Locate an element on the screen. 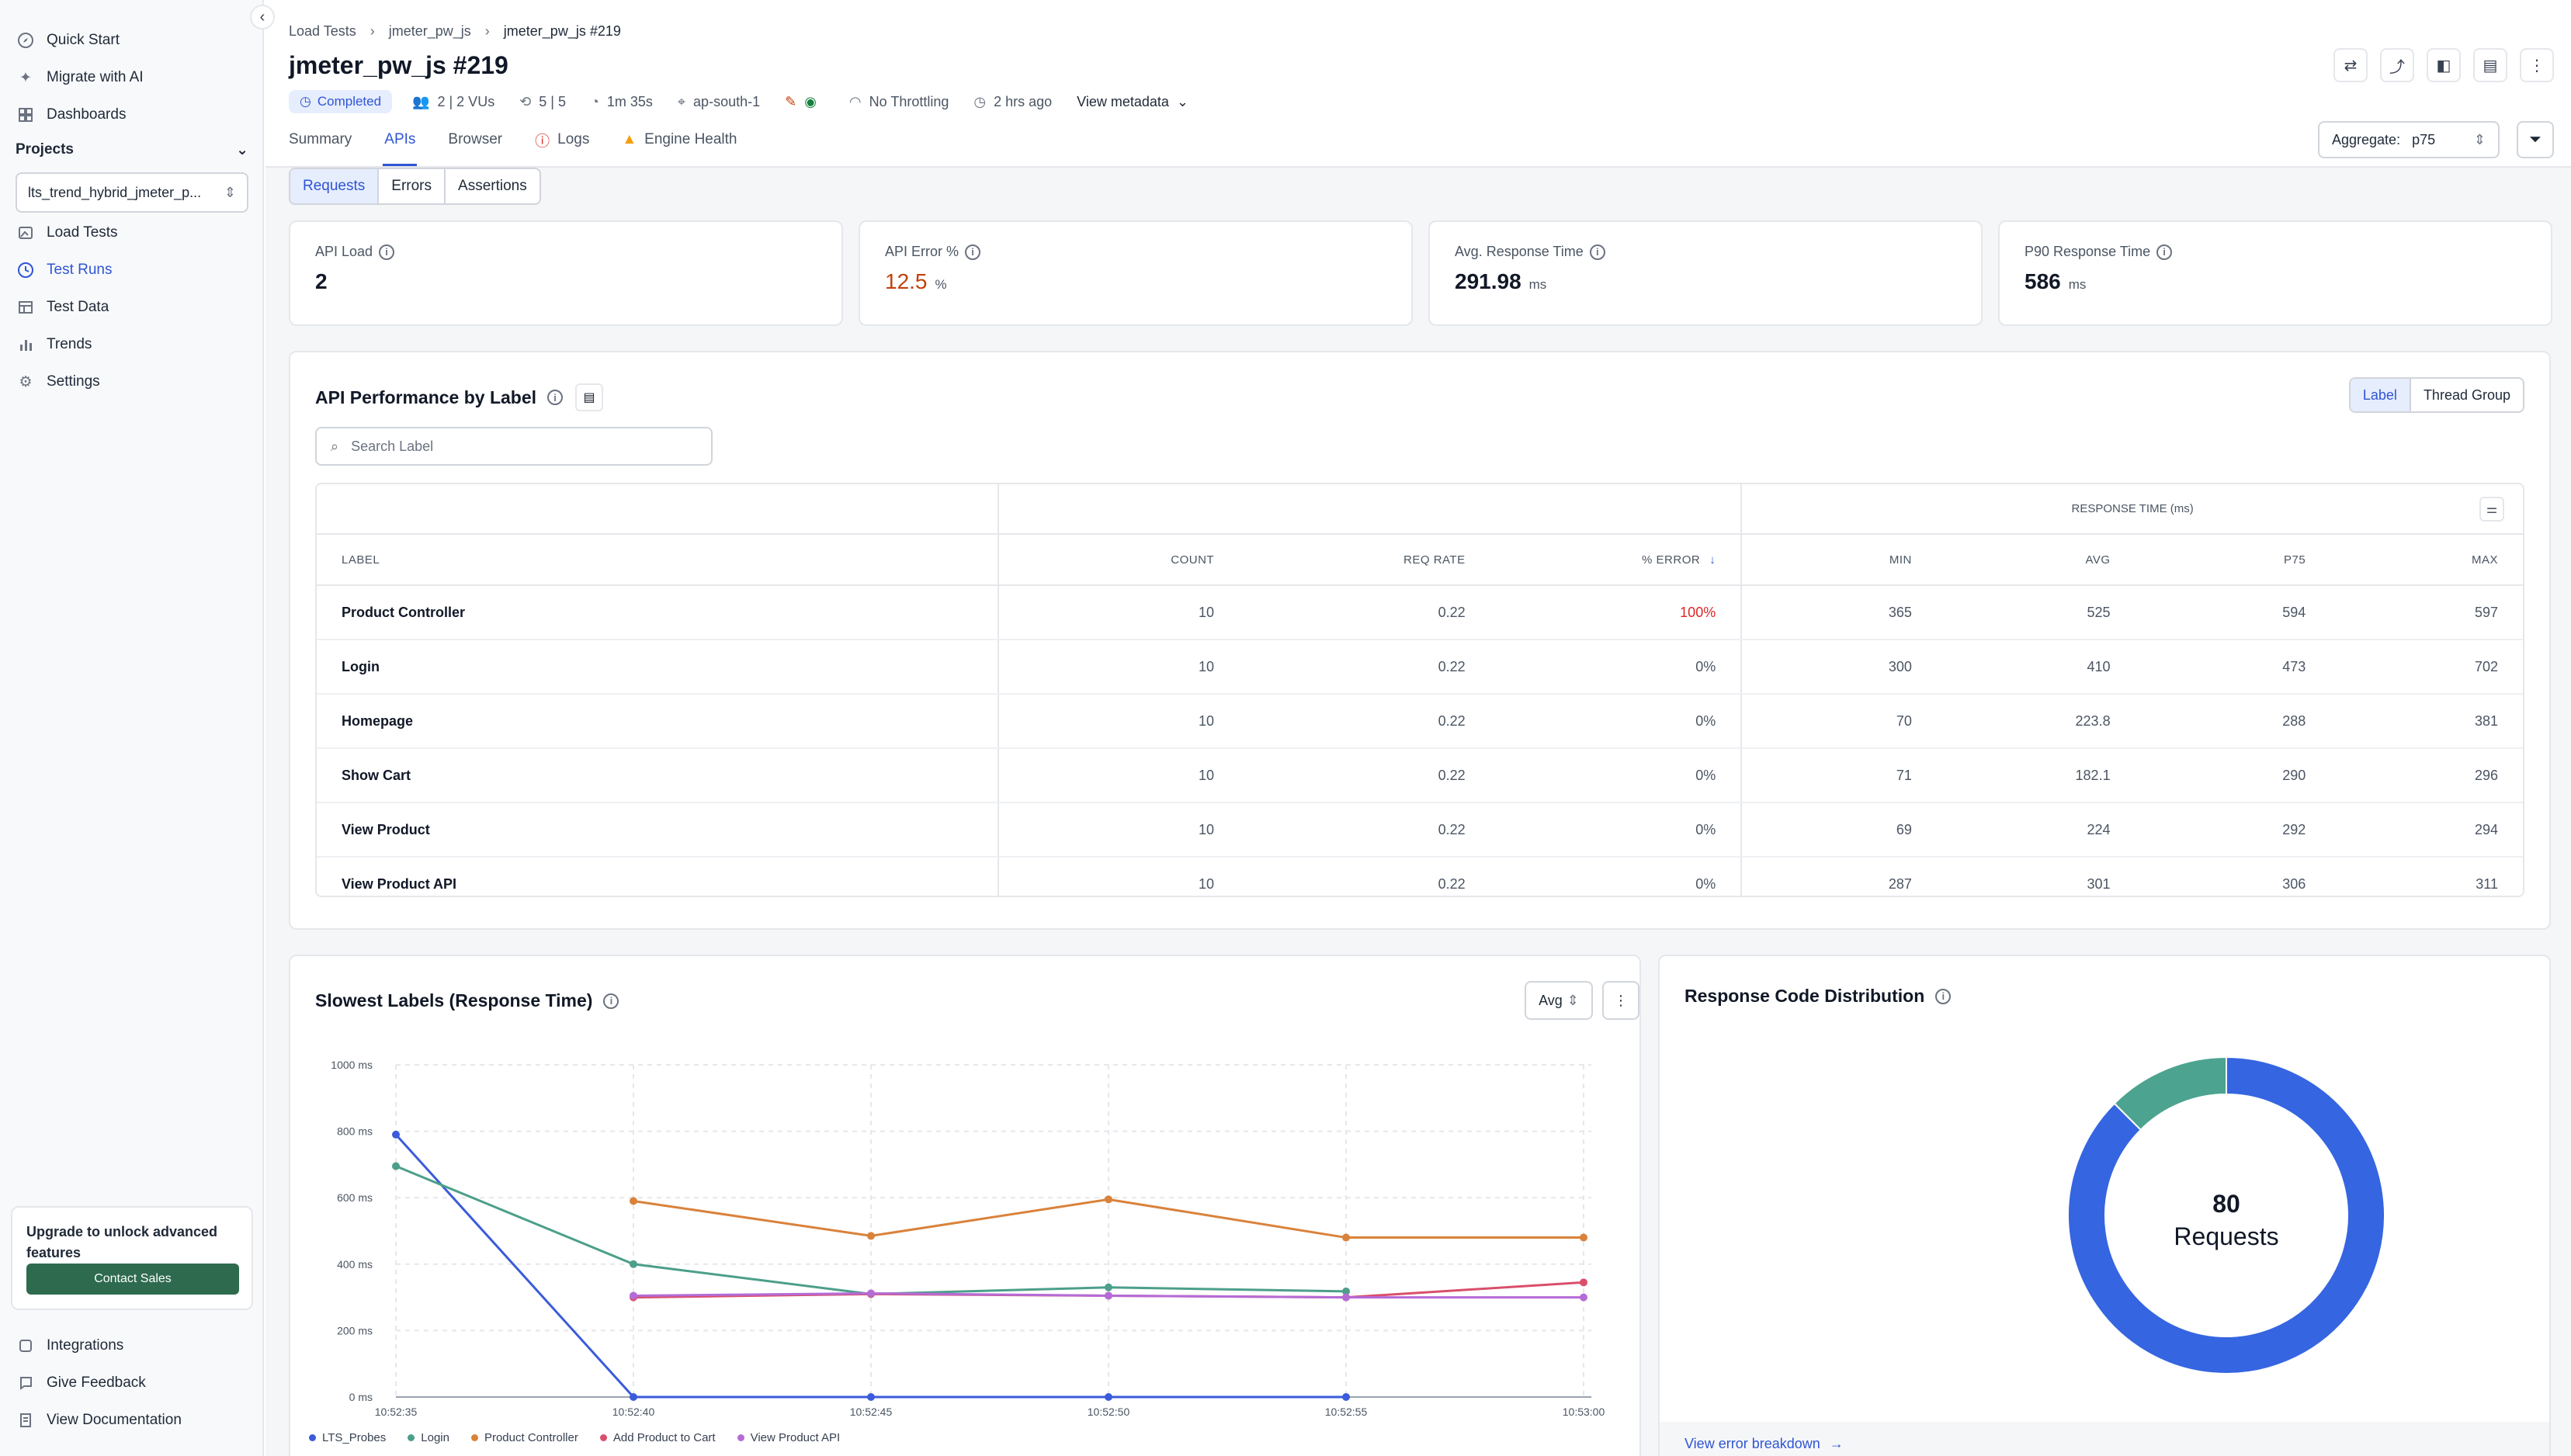  legend-item: Product Controller is located at coordinates (524, 1438).